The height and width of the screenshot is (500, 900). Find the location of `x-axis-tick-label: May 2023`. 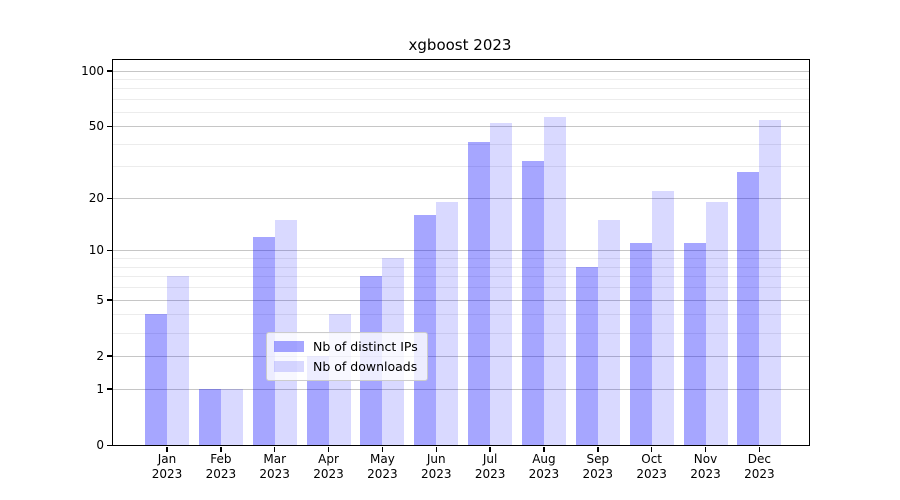

x-axis-tick-label: May 2023 is located at coordinates (382, 466).